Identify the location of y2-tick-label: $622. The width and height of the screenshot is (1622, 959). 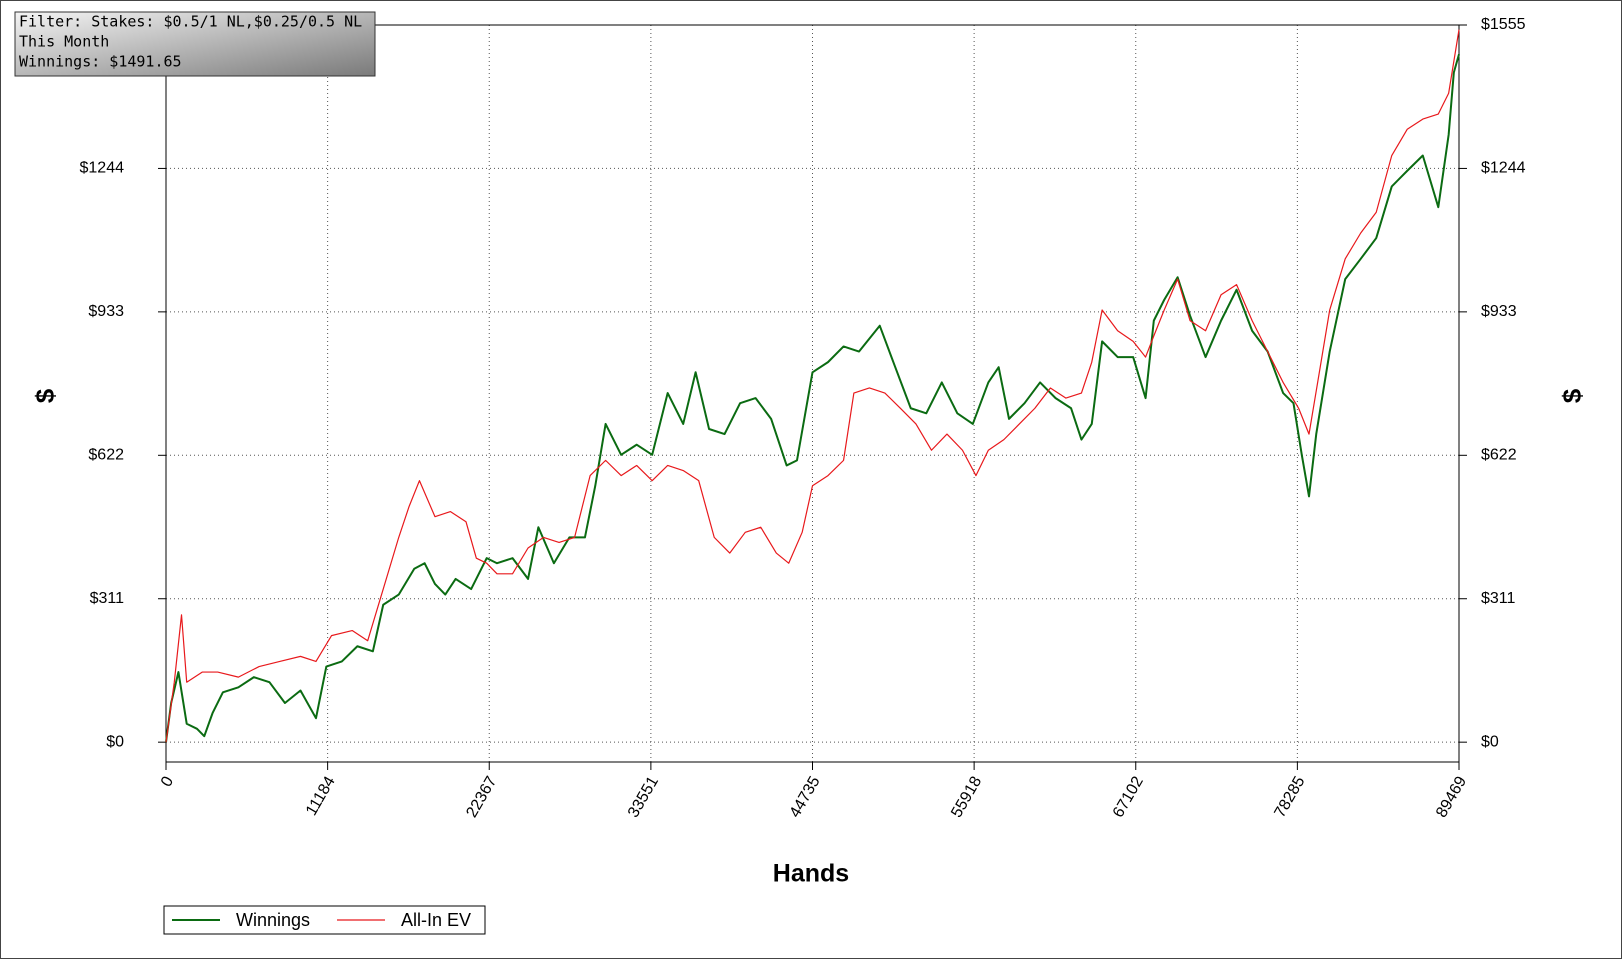
(1499, 455).